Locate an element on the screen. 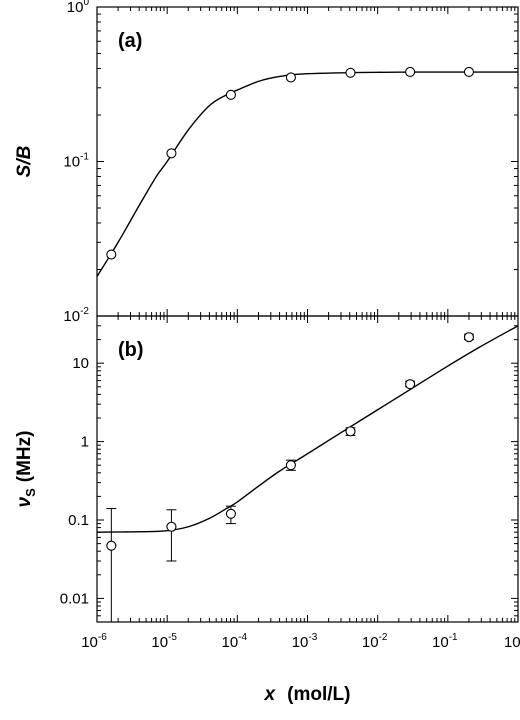 The width and height of the screenshot is (520, 720). x-tick-label-4-exp: -2 is located at coordinates (383, 637).